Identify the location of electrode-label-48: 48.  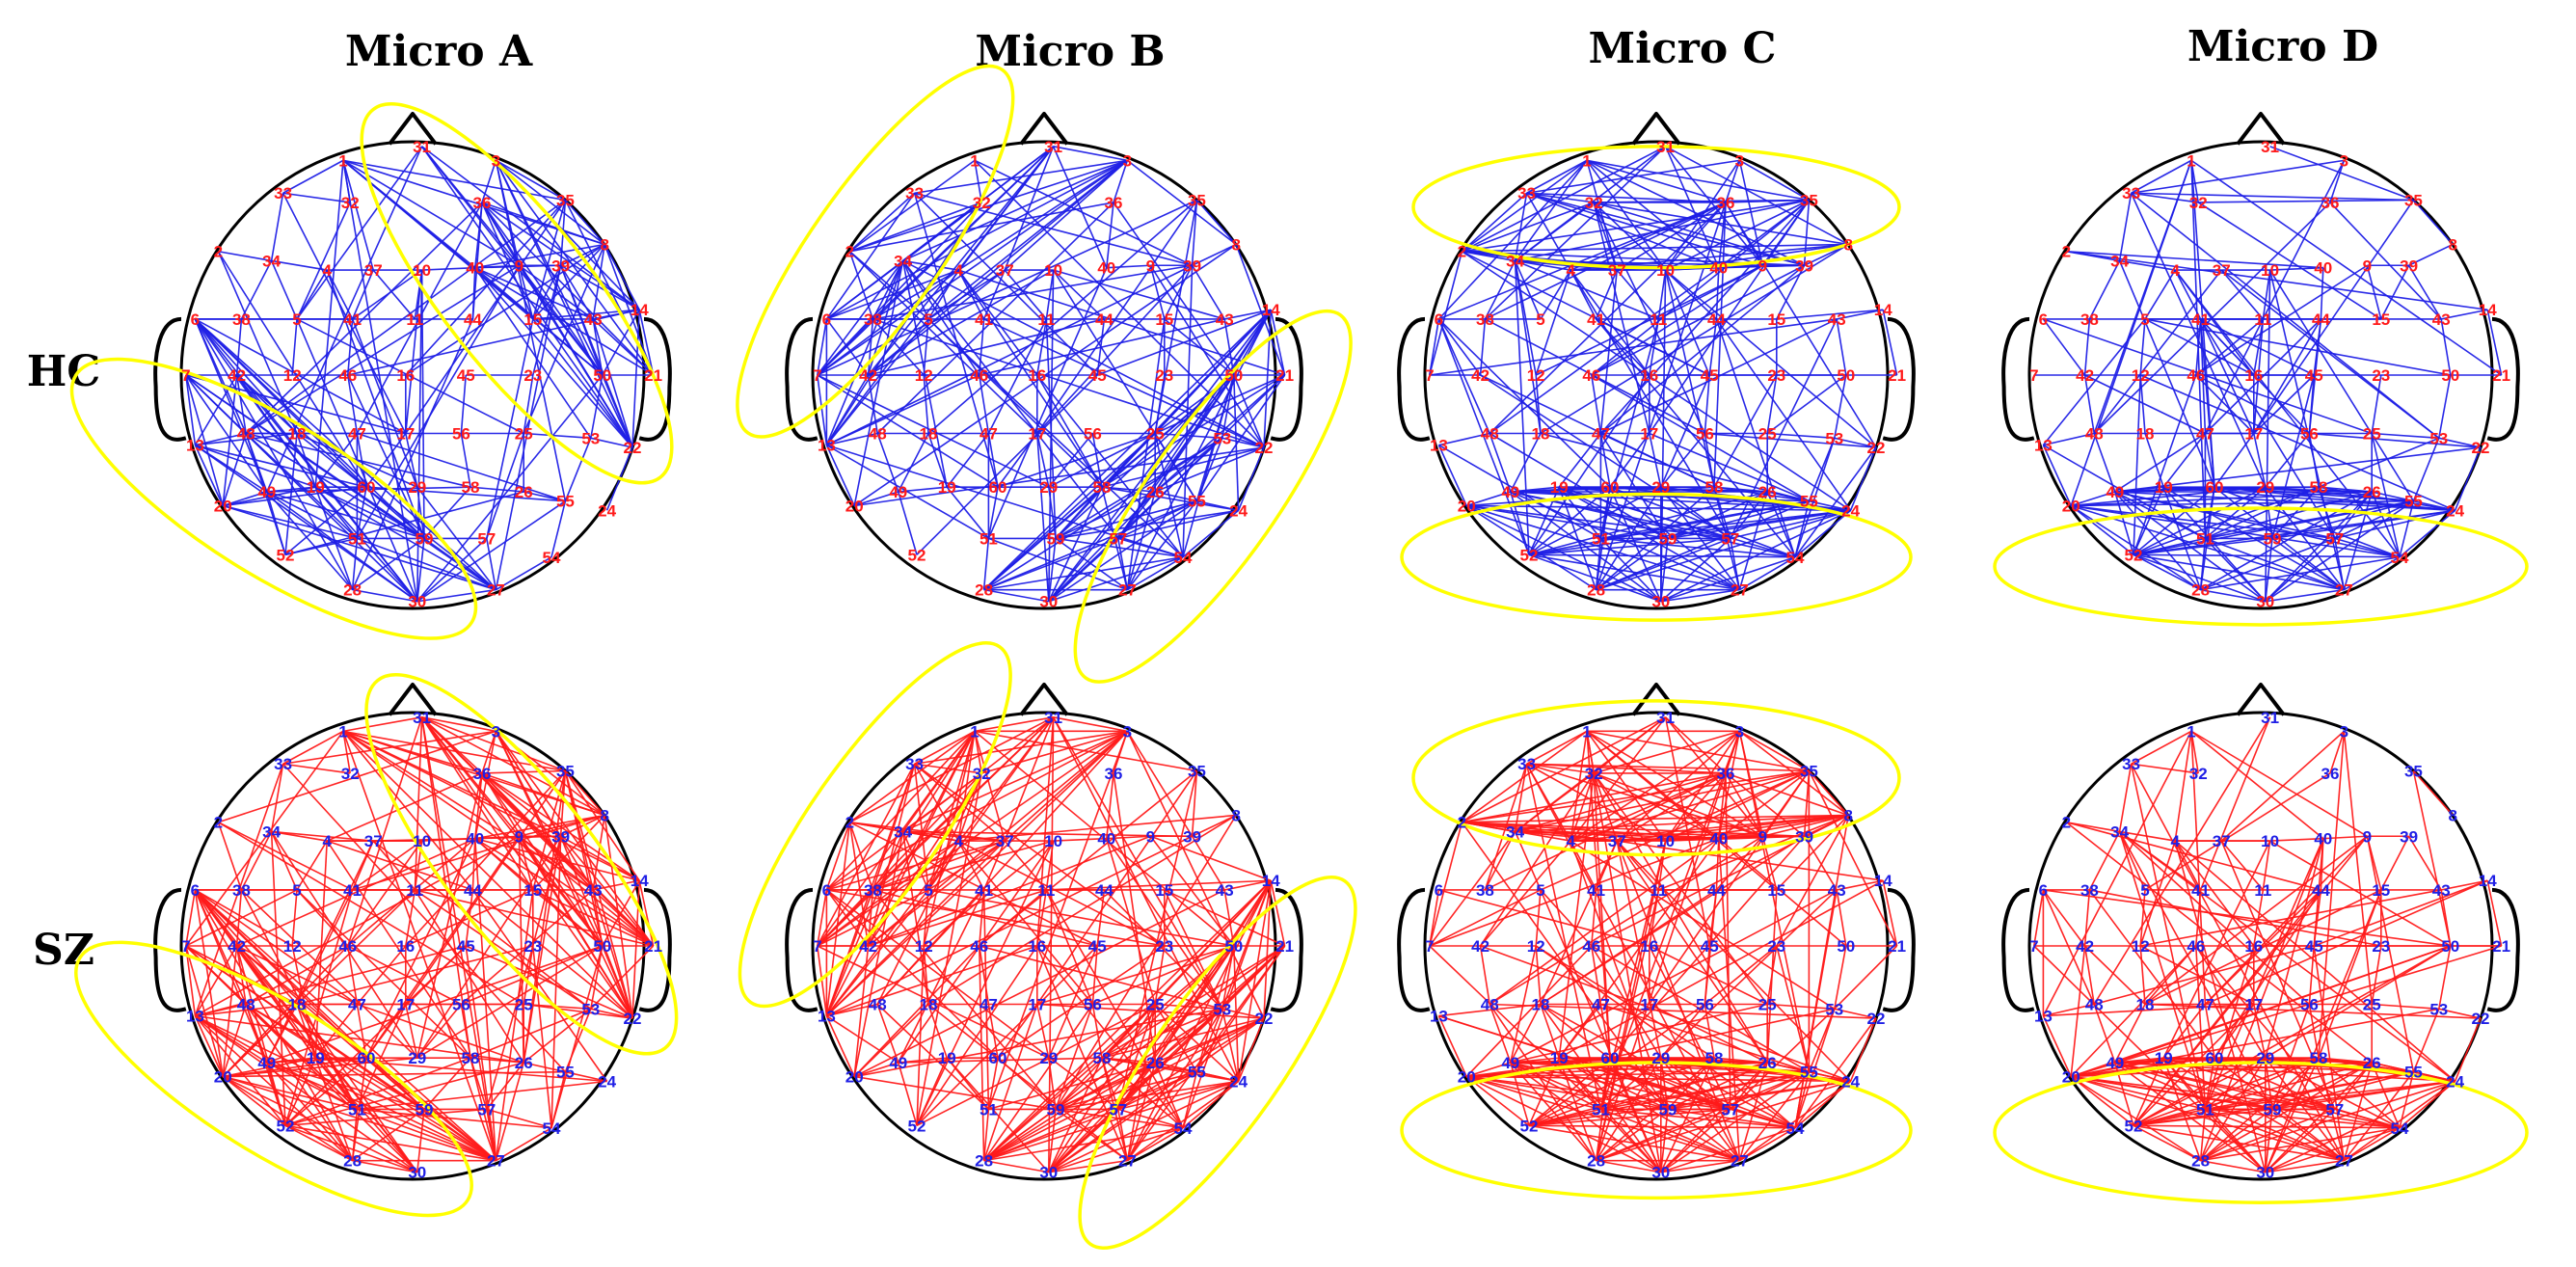
(1490, 434).